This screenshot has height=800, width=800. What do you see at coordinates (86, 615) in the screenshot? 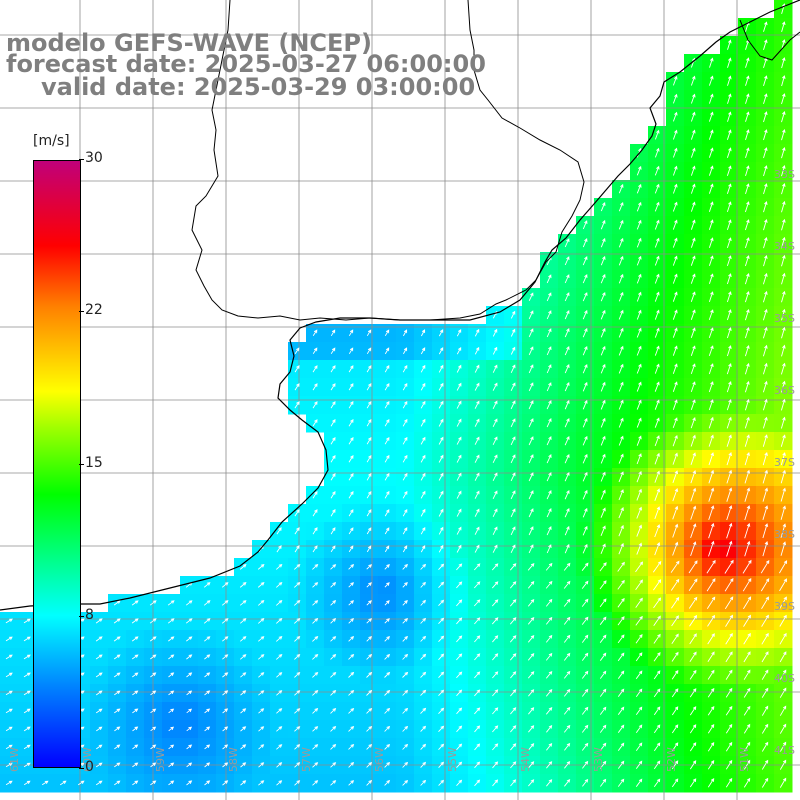
I see `colorbar-tick-8: 8` at bounding box center [86, 615].